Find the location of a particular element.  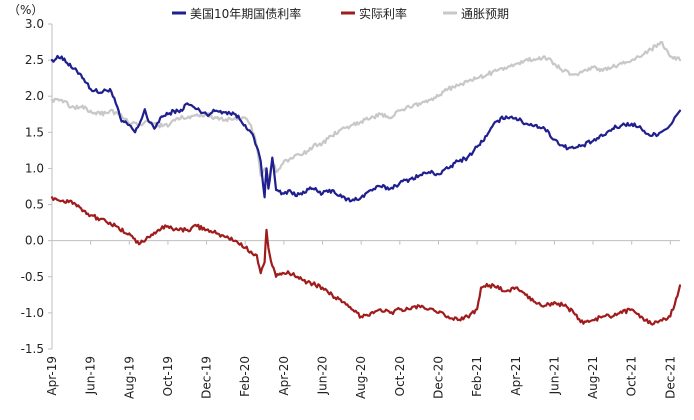

x-tick-label: Oct-19 is located at coordinates (168, 376).